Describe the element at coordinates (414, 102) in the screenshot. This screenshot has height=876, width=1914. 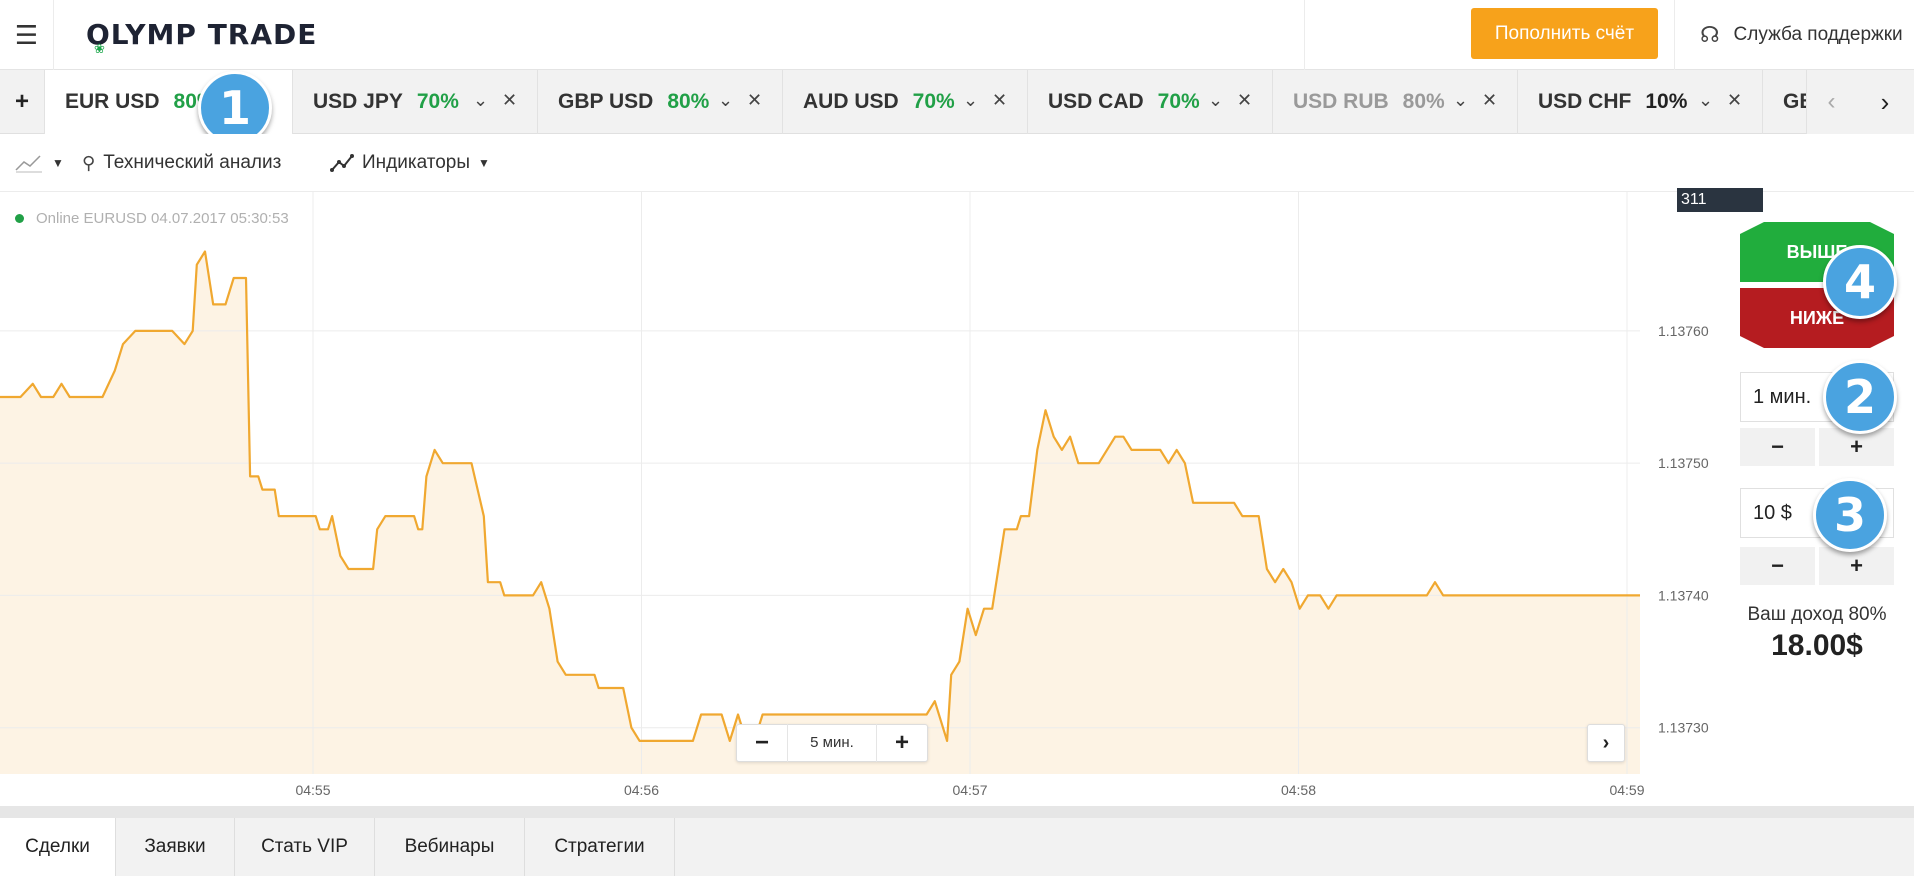
I see `tab-usd-jpy: USD JPY 70% ⌄ ✕` at that location.